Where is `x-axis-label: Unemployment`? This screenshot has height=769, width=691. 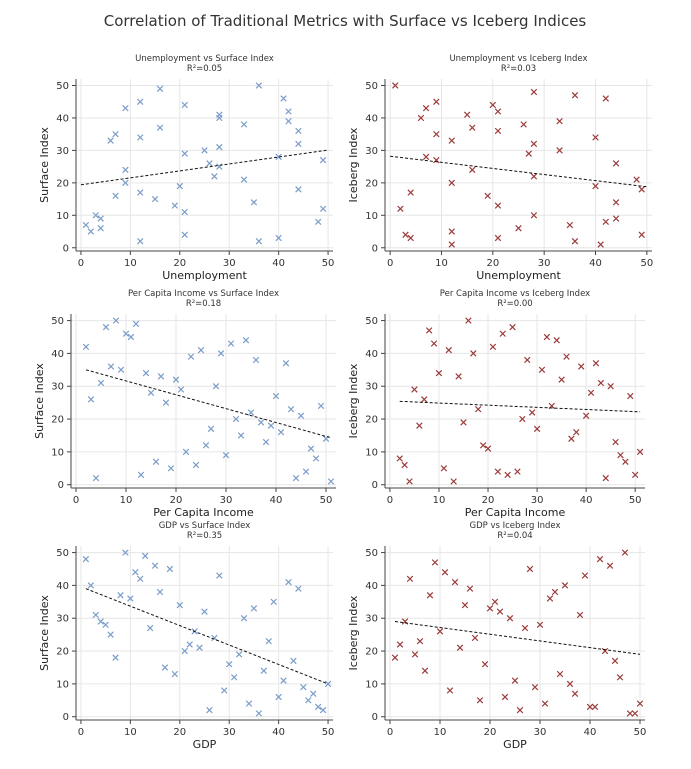 x-axis-label: Unemployment is located at coordinates (204, 275).